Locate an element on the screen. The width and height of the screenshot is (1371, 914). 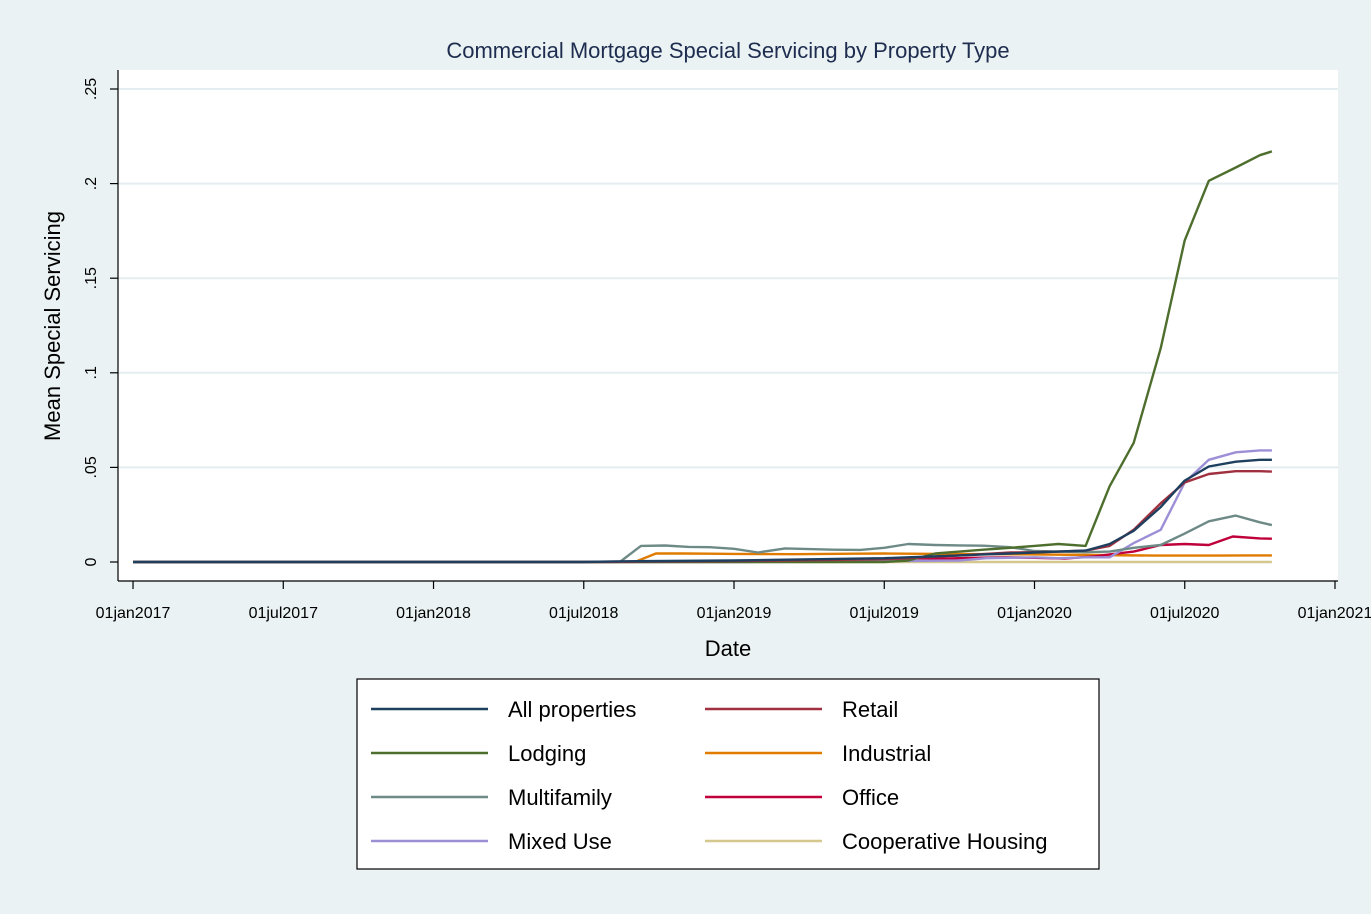
series-line-all-properties is located at coordinates (702, 511).